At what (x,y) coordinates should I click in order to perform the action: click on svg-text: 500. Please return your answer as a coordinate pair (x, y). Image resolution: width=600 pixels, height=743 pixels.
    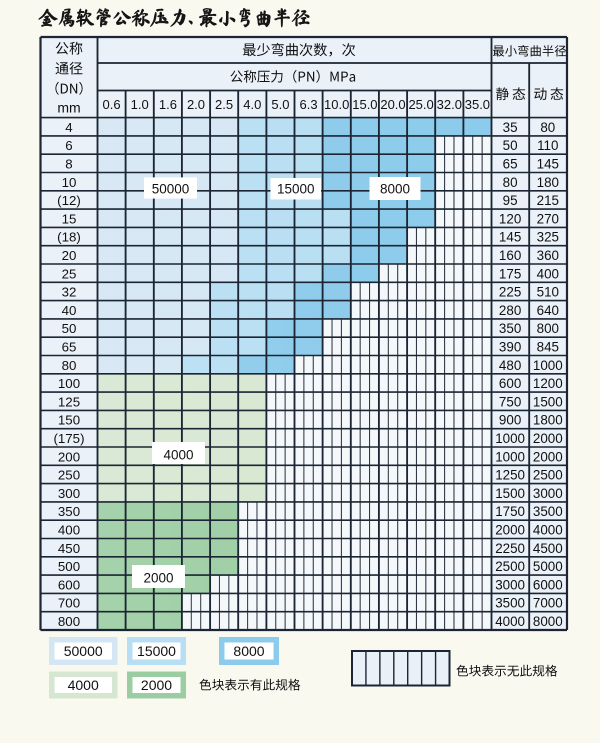
    Looking at the image, I should click on (69, 566).